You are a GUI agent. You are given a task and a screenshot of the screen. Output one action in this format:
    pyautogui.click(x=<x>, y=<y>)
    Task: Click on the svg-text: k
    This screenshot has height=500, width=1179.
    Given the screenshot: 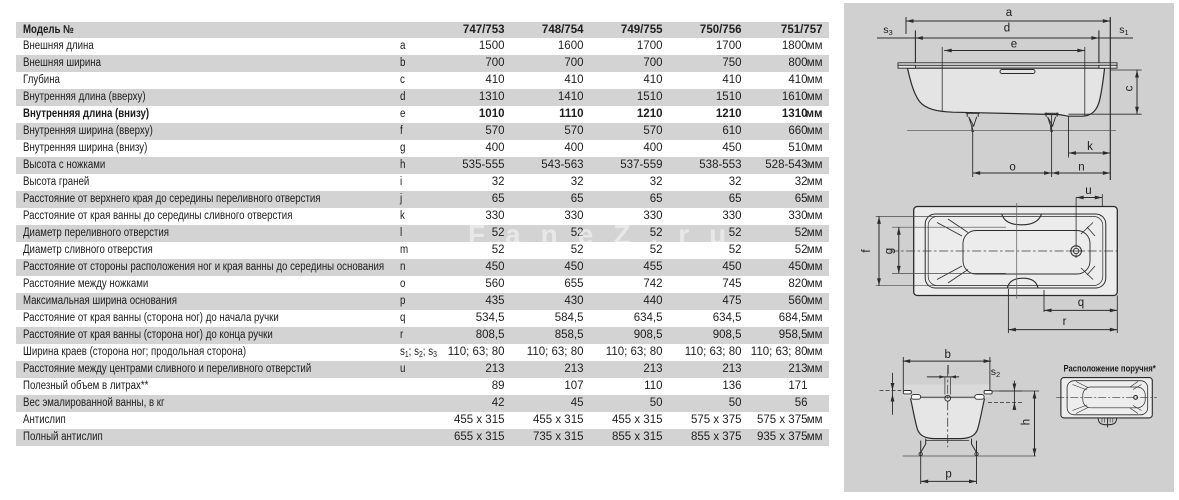 What is the action you would take?
    pyautogui.click(x=1090, y=147)
    